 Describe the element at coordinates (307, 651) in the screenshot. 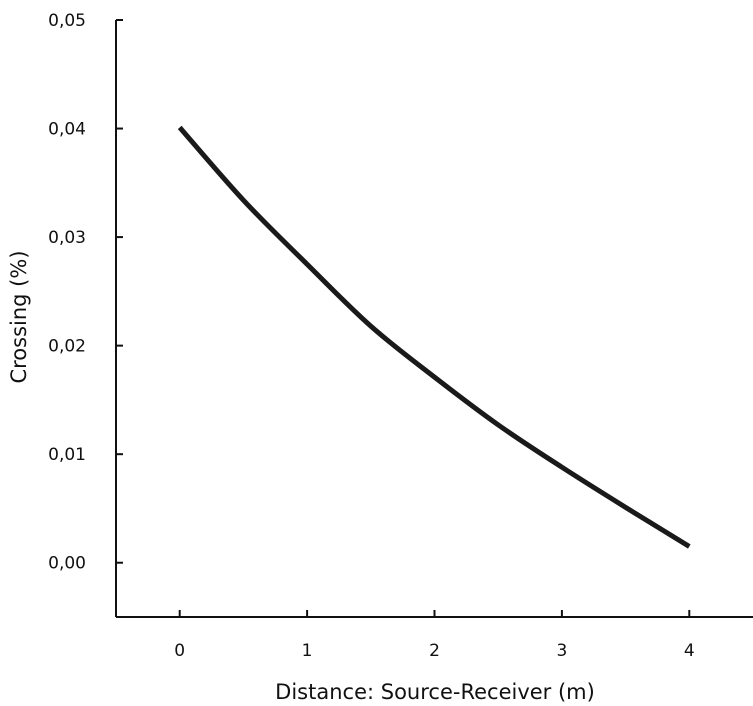

I see `x-tick-label: 1` at that location.